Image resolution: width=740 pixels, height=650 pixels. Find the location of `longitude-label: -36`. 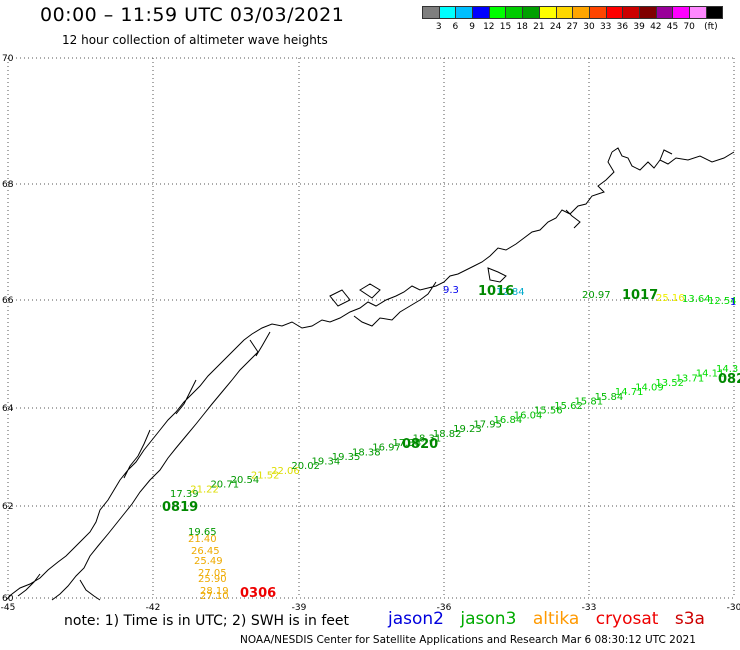

longitude-label: -36 is located at coordinates (444, 608).